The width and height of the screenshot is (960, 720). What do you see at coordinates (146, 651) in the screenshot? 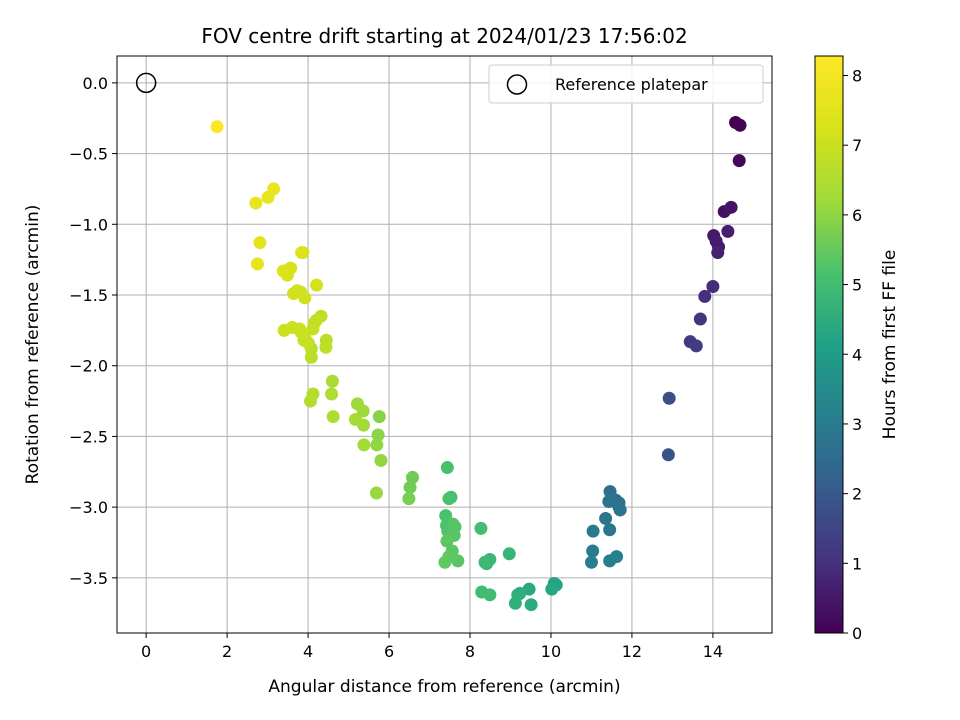
I see `x-tick-label: 0` at bounding box center [146, 651].